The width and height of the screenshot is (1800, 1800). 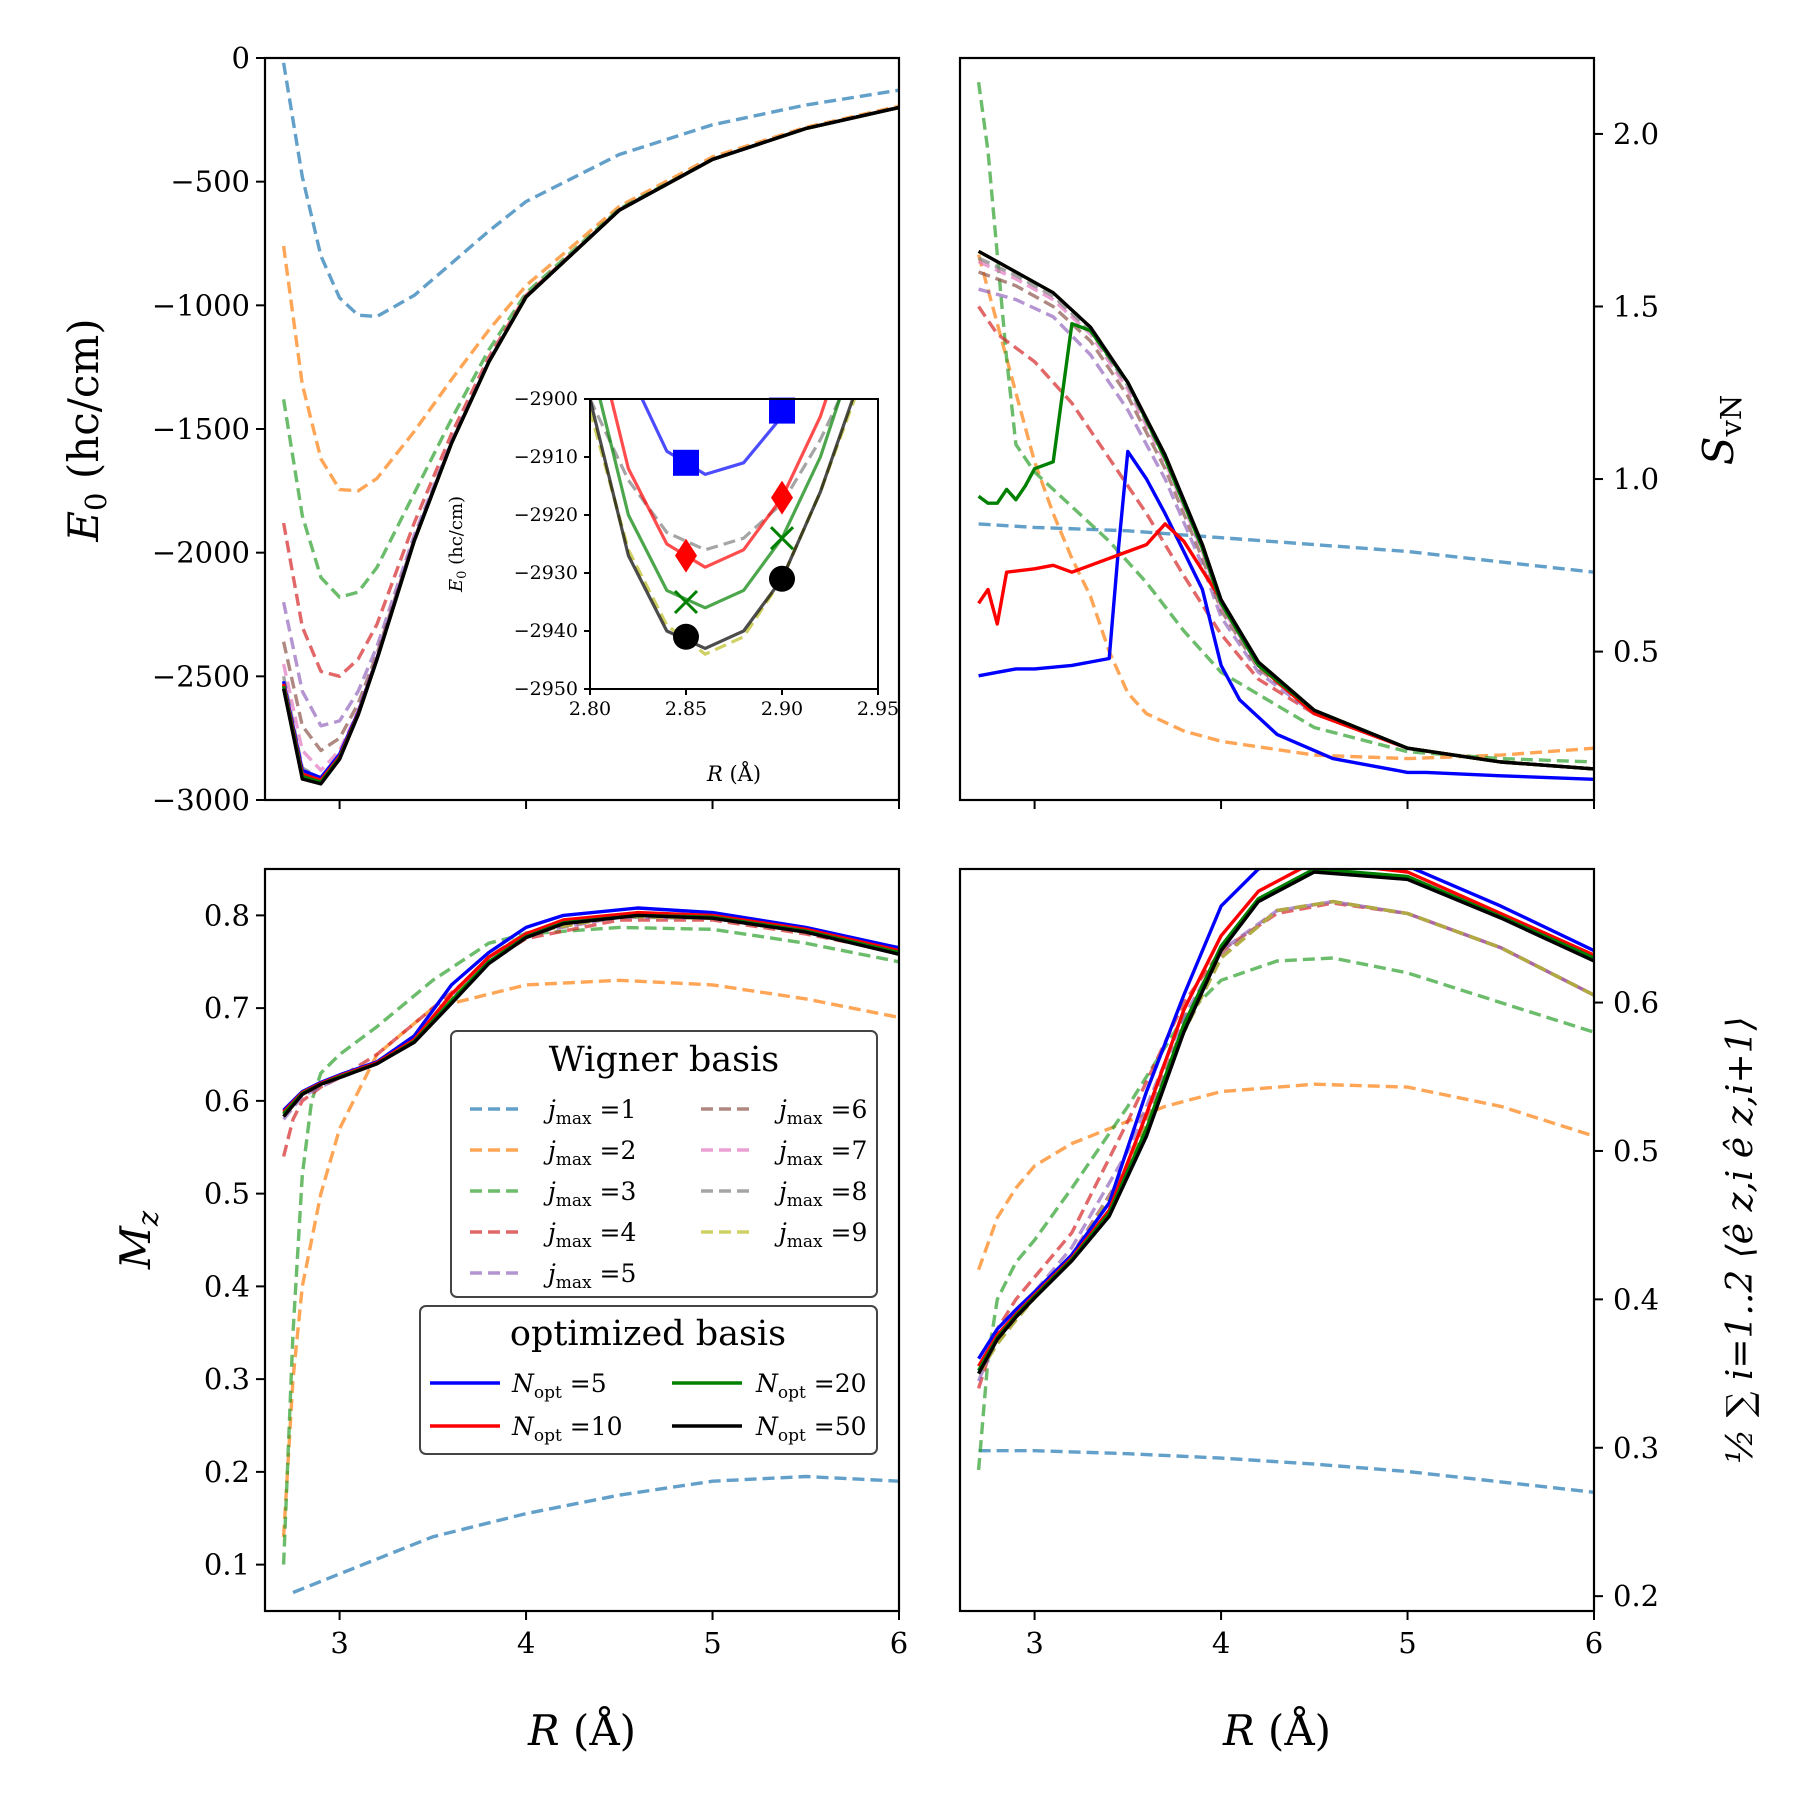 I want to click on y-tick-label: −2900, so click(x=546, y=399).